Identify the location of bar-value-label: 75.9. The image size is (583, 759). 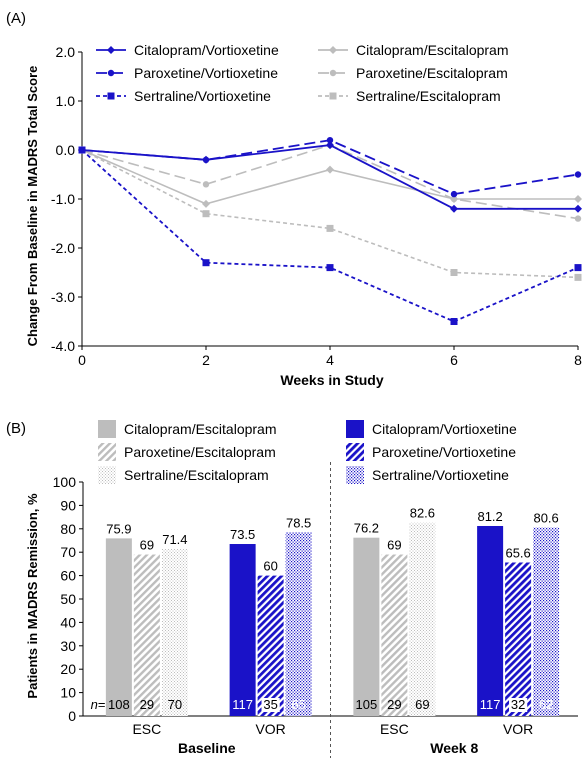
(118, 528).